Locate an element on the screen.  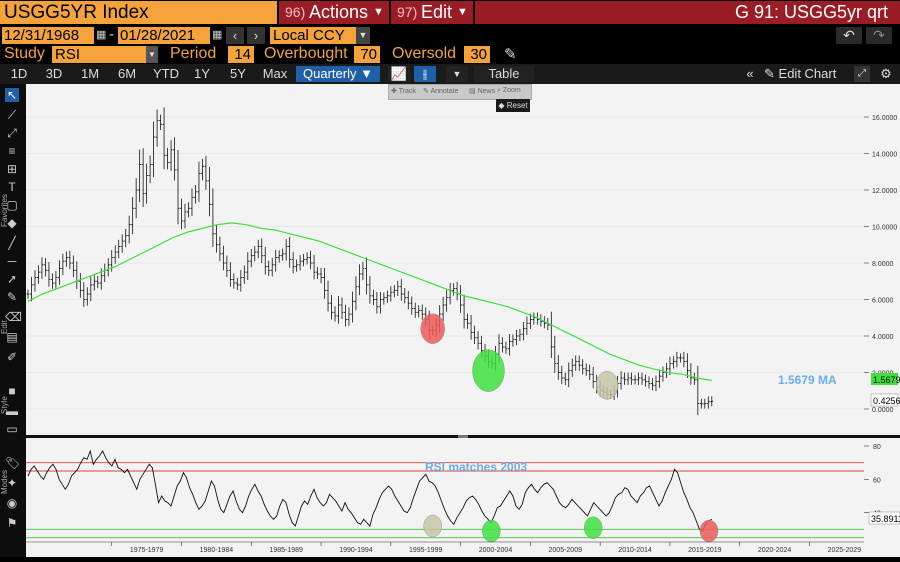
range-button-3d: 3D is located at coordinates (54, 73).